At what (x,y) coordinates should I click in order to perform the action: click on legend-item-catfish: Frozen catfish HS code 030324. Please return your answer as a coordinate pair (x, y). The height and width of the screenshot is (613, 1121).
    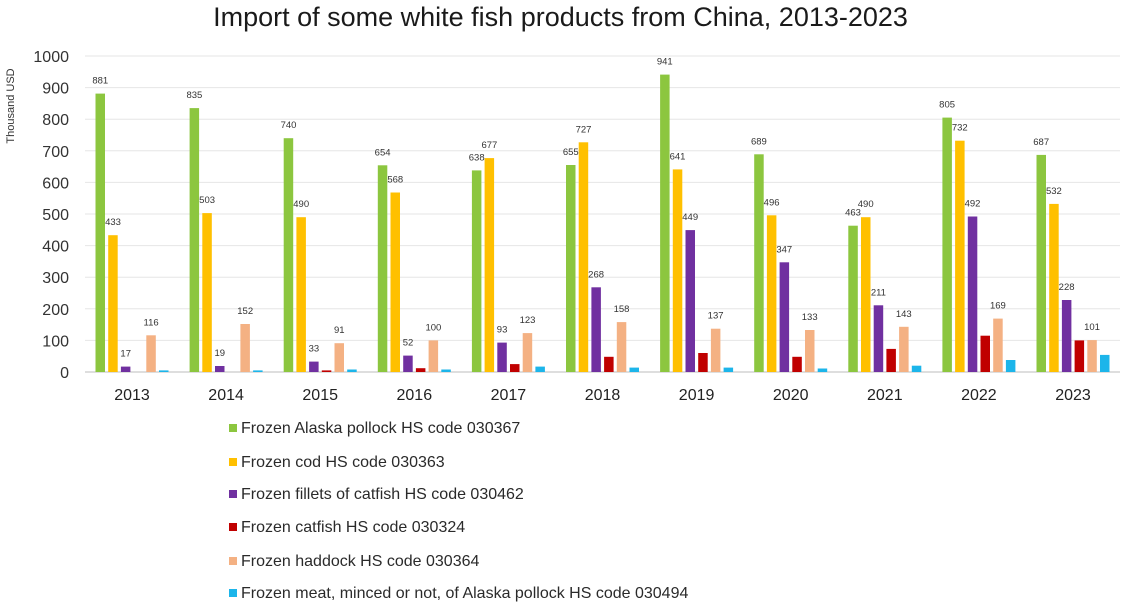
    Looking at the image, I should click on (347, 528).